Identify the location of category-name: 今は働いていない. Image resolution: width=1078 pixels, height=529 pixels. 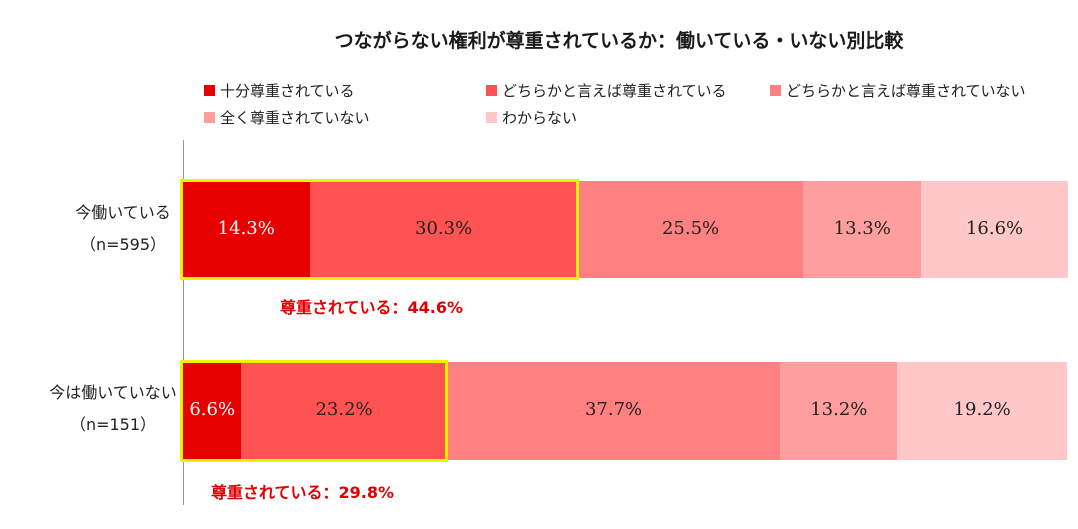
(113, 392).